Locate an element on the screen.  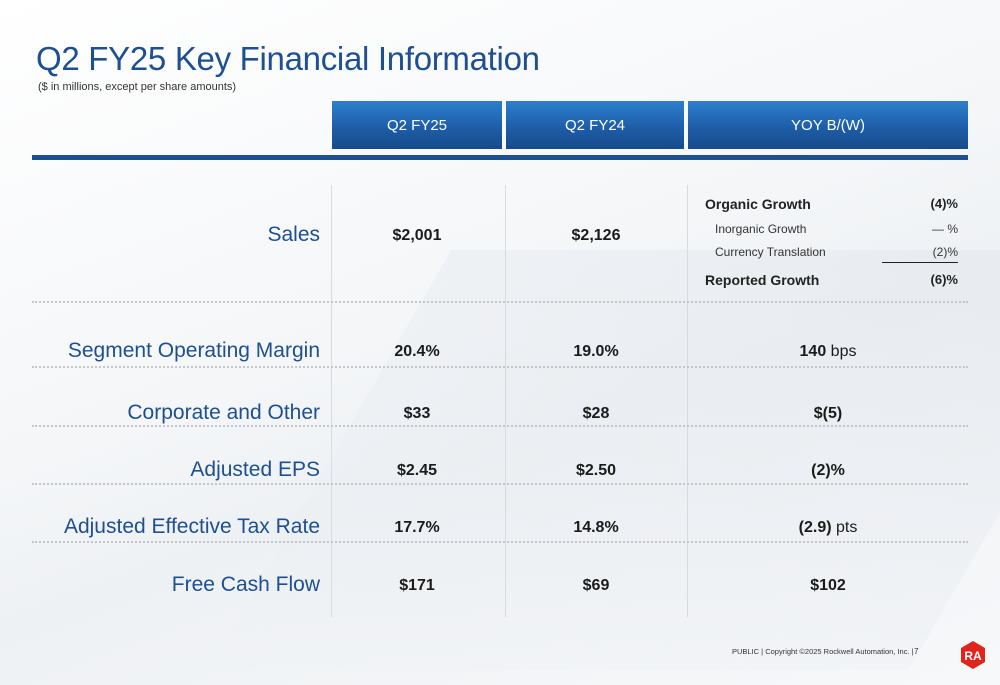
subtotal-underline is located at coordinates (920, 262).